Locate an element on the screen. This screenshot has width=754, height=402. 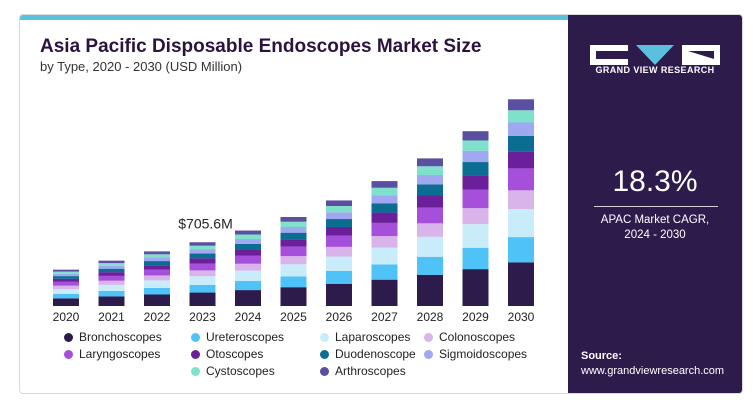
bar-segment-laryngoscopes-2030 is located at coordinates (521, 179).